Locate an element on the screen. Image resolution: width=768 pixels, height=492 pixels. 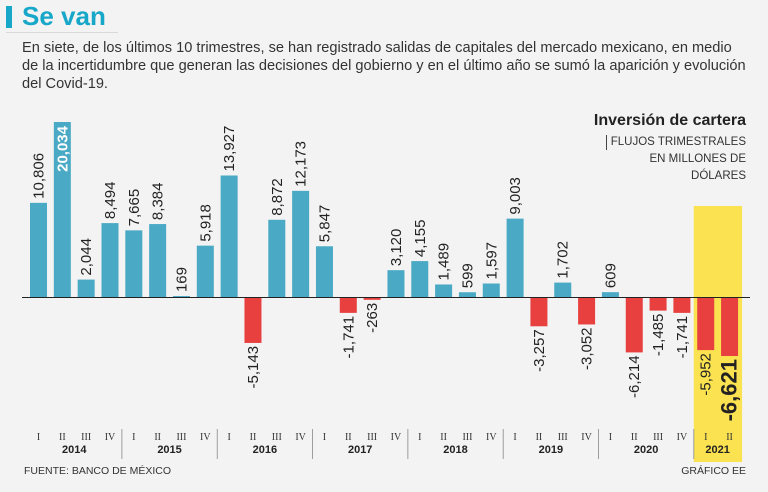
data-label-2017-III: -263 is located at coordinates (372, 318).